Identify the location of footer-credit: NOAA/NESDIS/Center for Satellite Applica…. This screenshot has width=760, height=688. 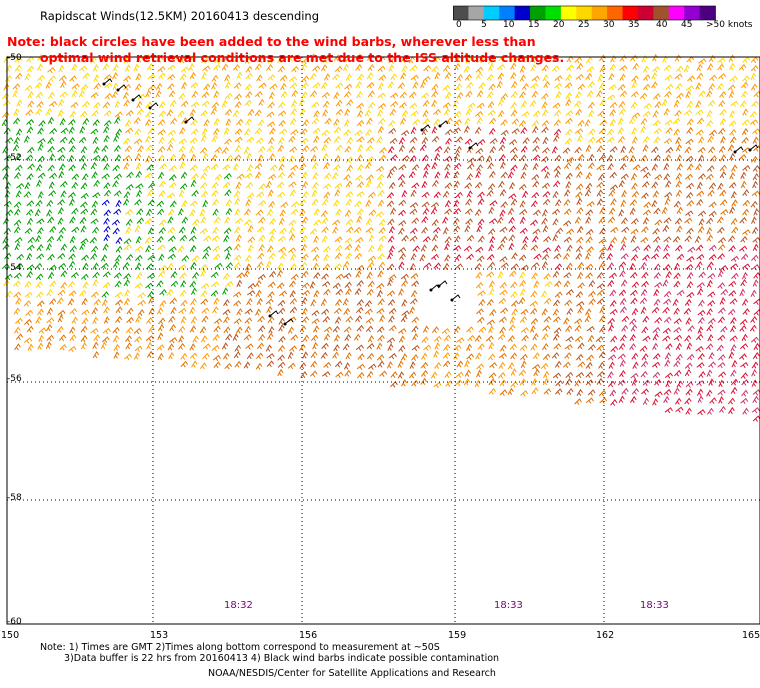
(352, 673).